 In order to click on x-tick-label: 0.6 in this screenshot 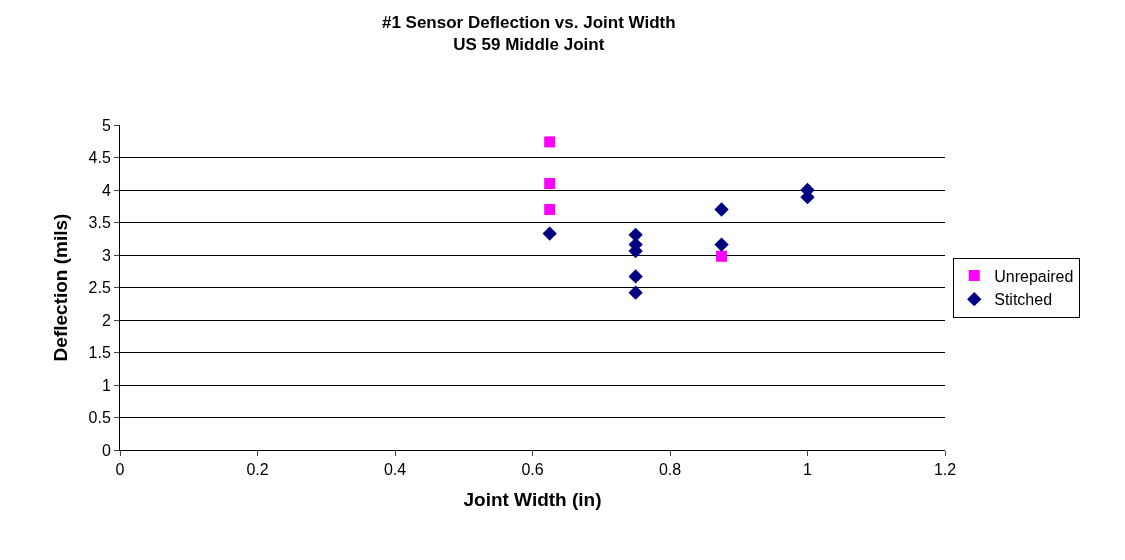, I will do `click(532, 470)`.